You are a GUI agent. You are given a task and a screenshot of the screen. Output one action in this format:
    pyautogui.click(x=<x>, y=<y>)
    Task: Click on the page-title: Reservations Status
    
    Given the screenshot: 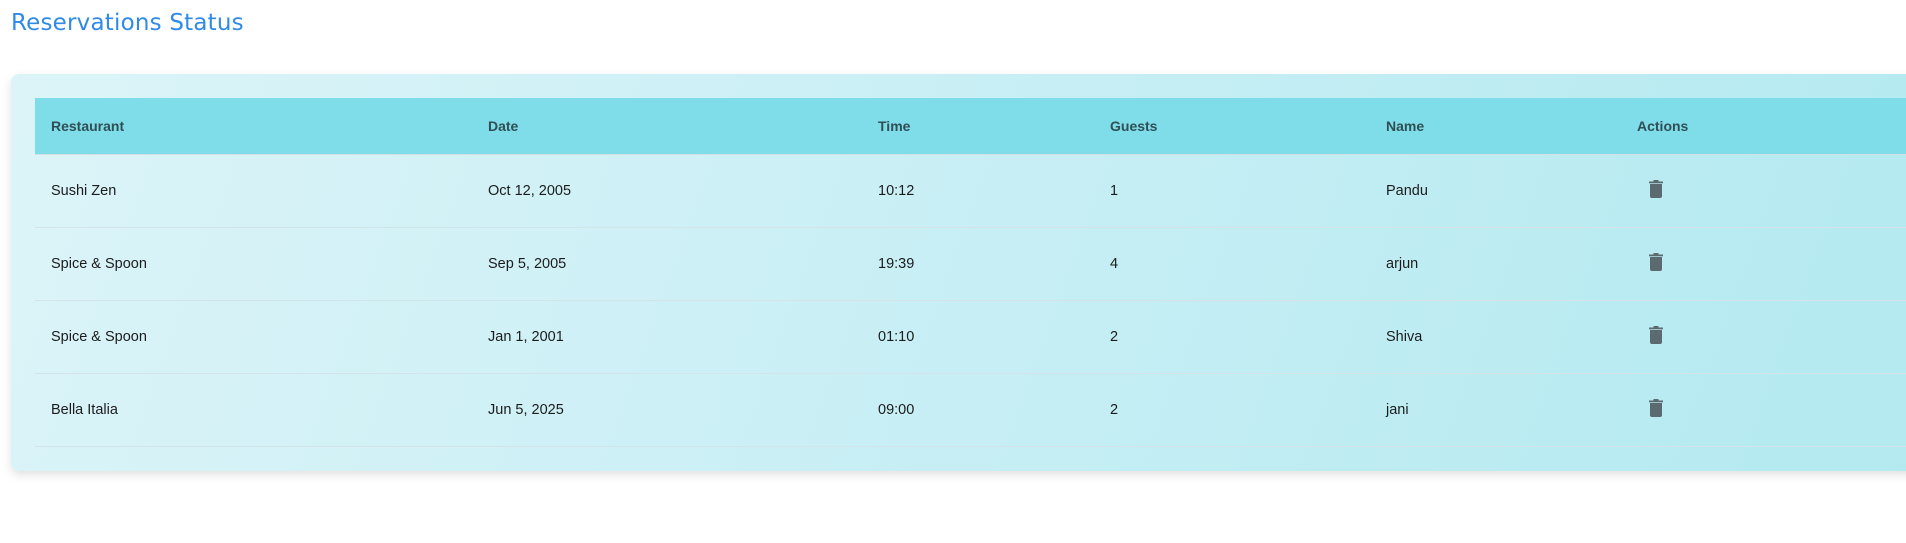 What is the action you would take?
    pyautogui.click(x=127, y=23)
    